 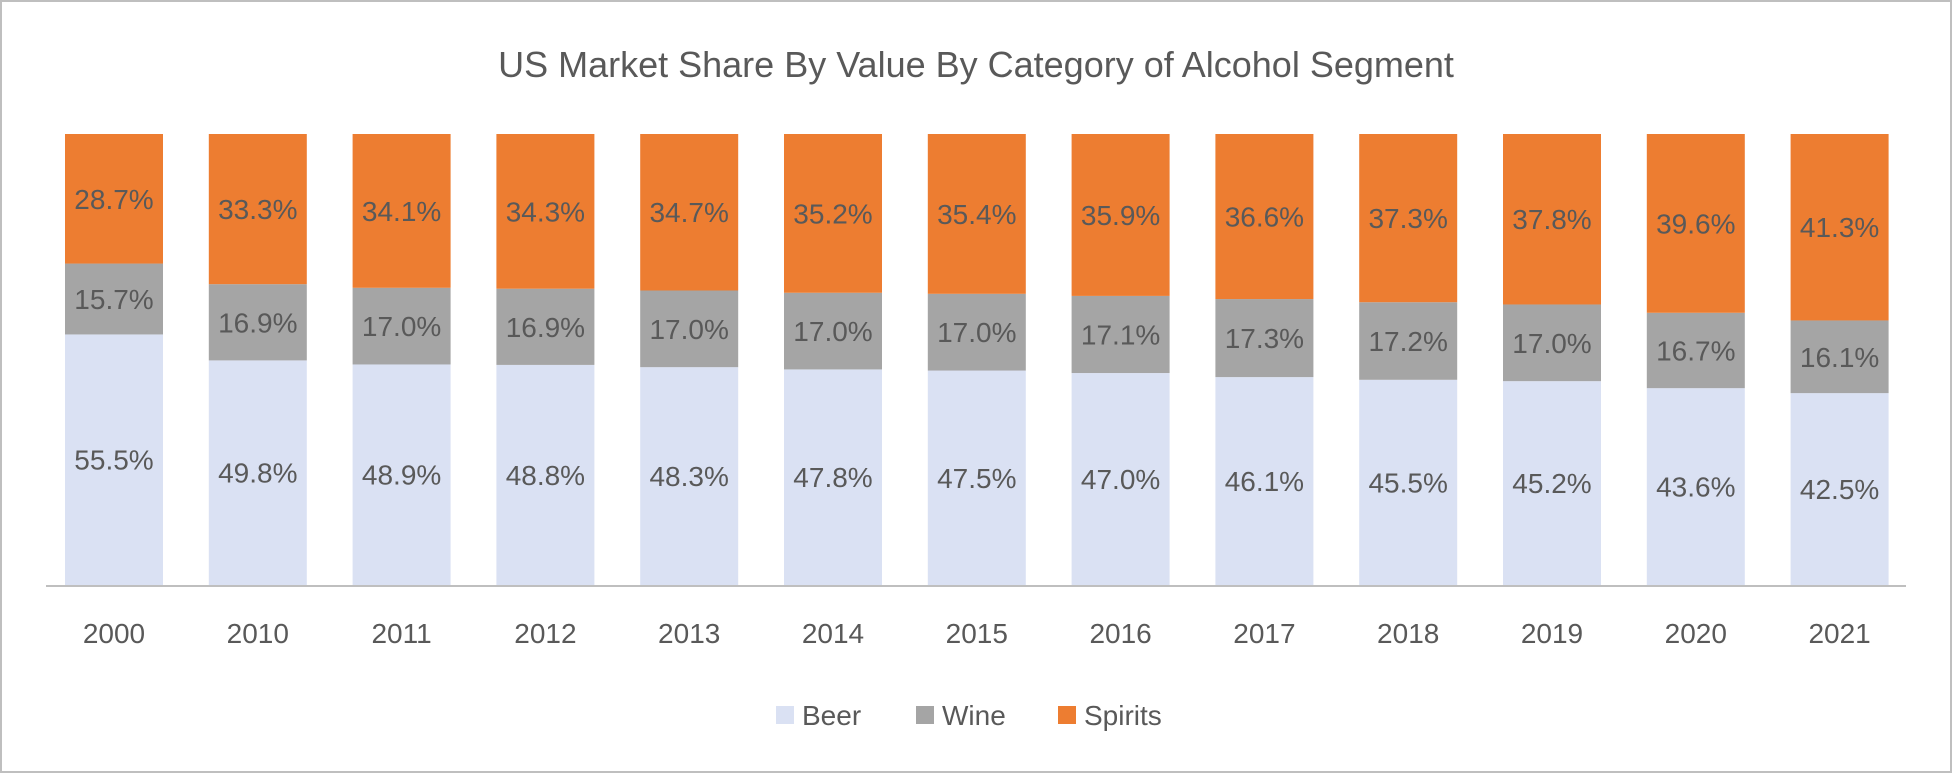 I want to click on bar-wine-2020, so click(x=1695, y=350).